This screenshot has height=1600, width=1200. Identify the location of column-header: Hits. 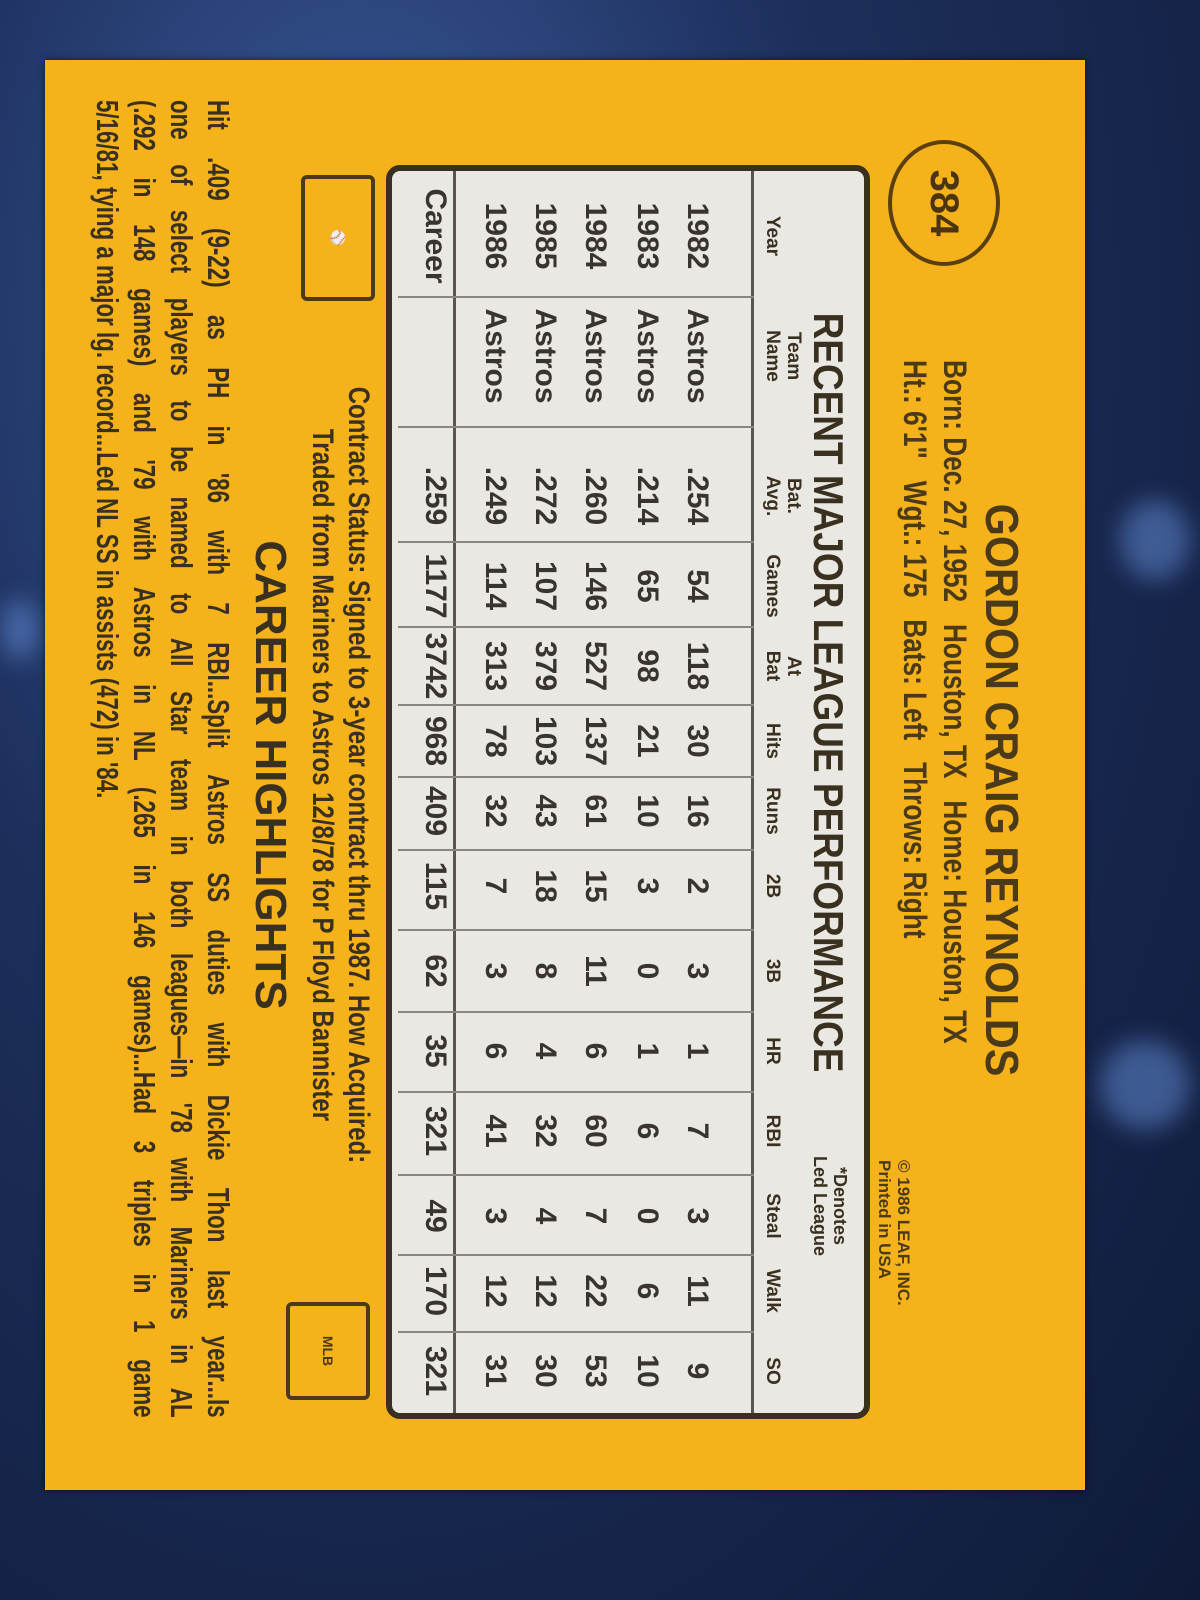
(783, 741).